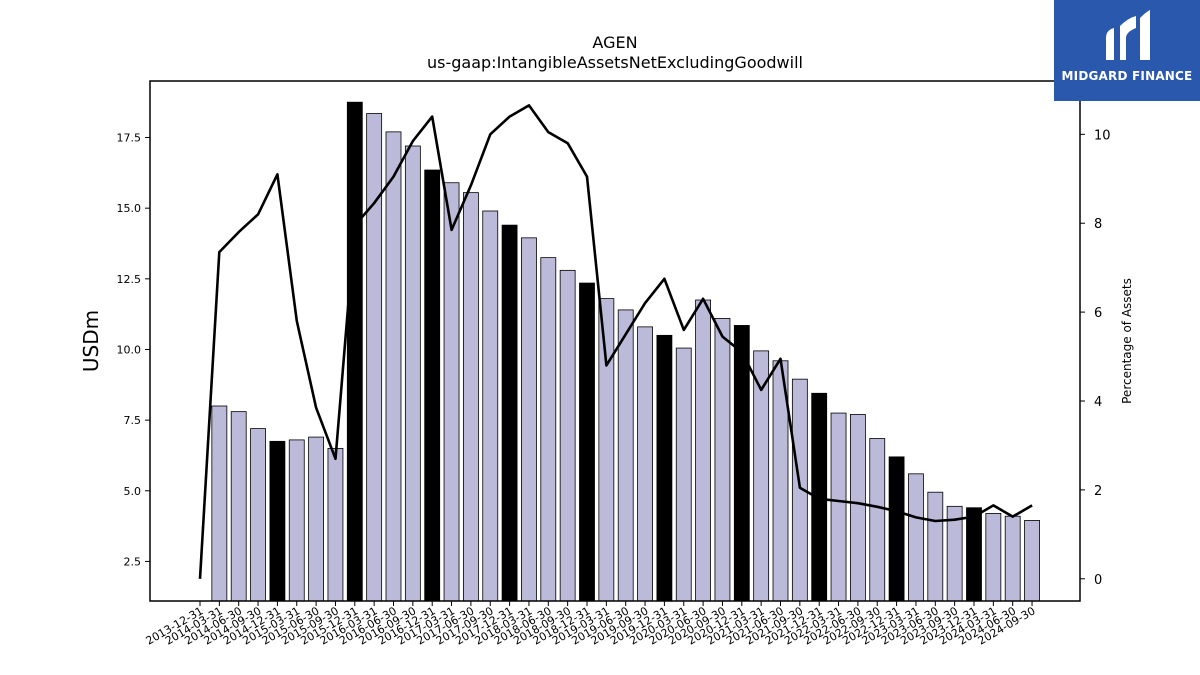  Describe the element at coordinates (129, 349) in the screenshot. I see `y-tick-label: 10.0` at that location.